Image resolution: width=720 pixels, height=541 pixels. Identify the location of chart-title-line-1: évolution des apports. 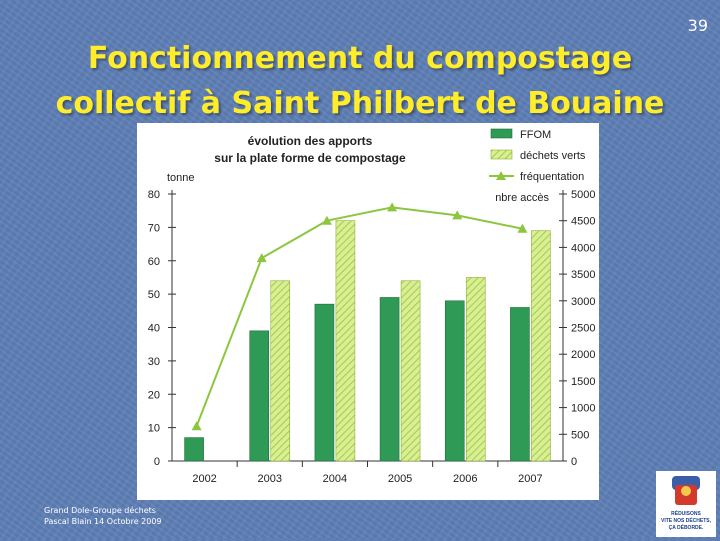
(310, 141).